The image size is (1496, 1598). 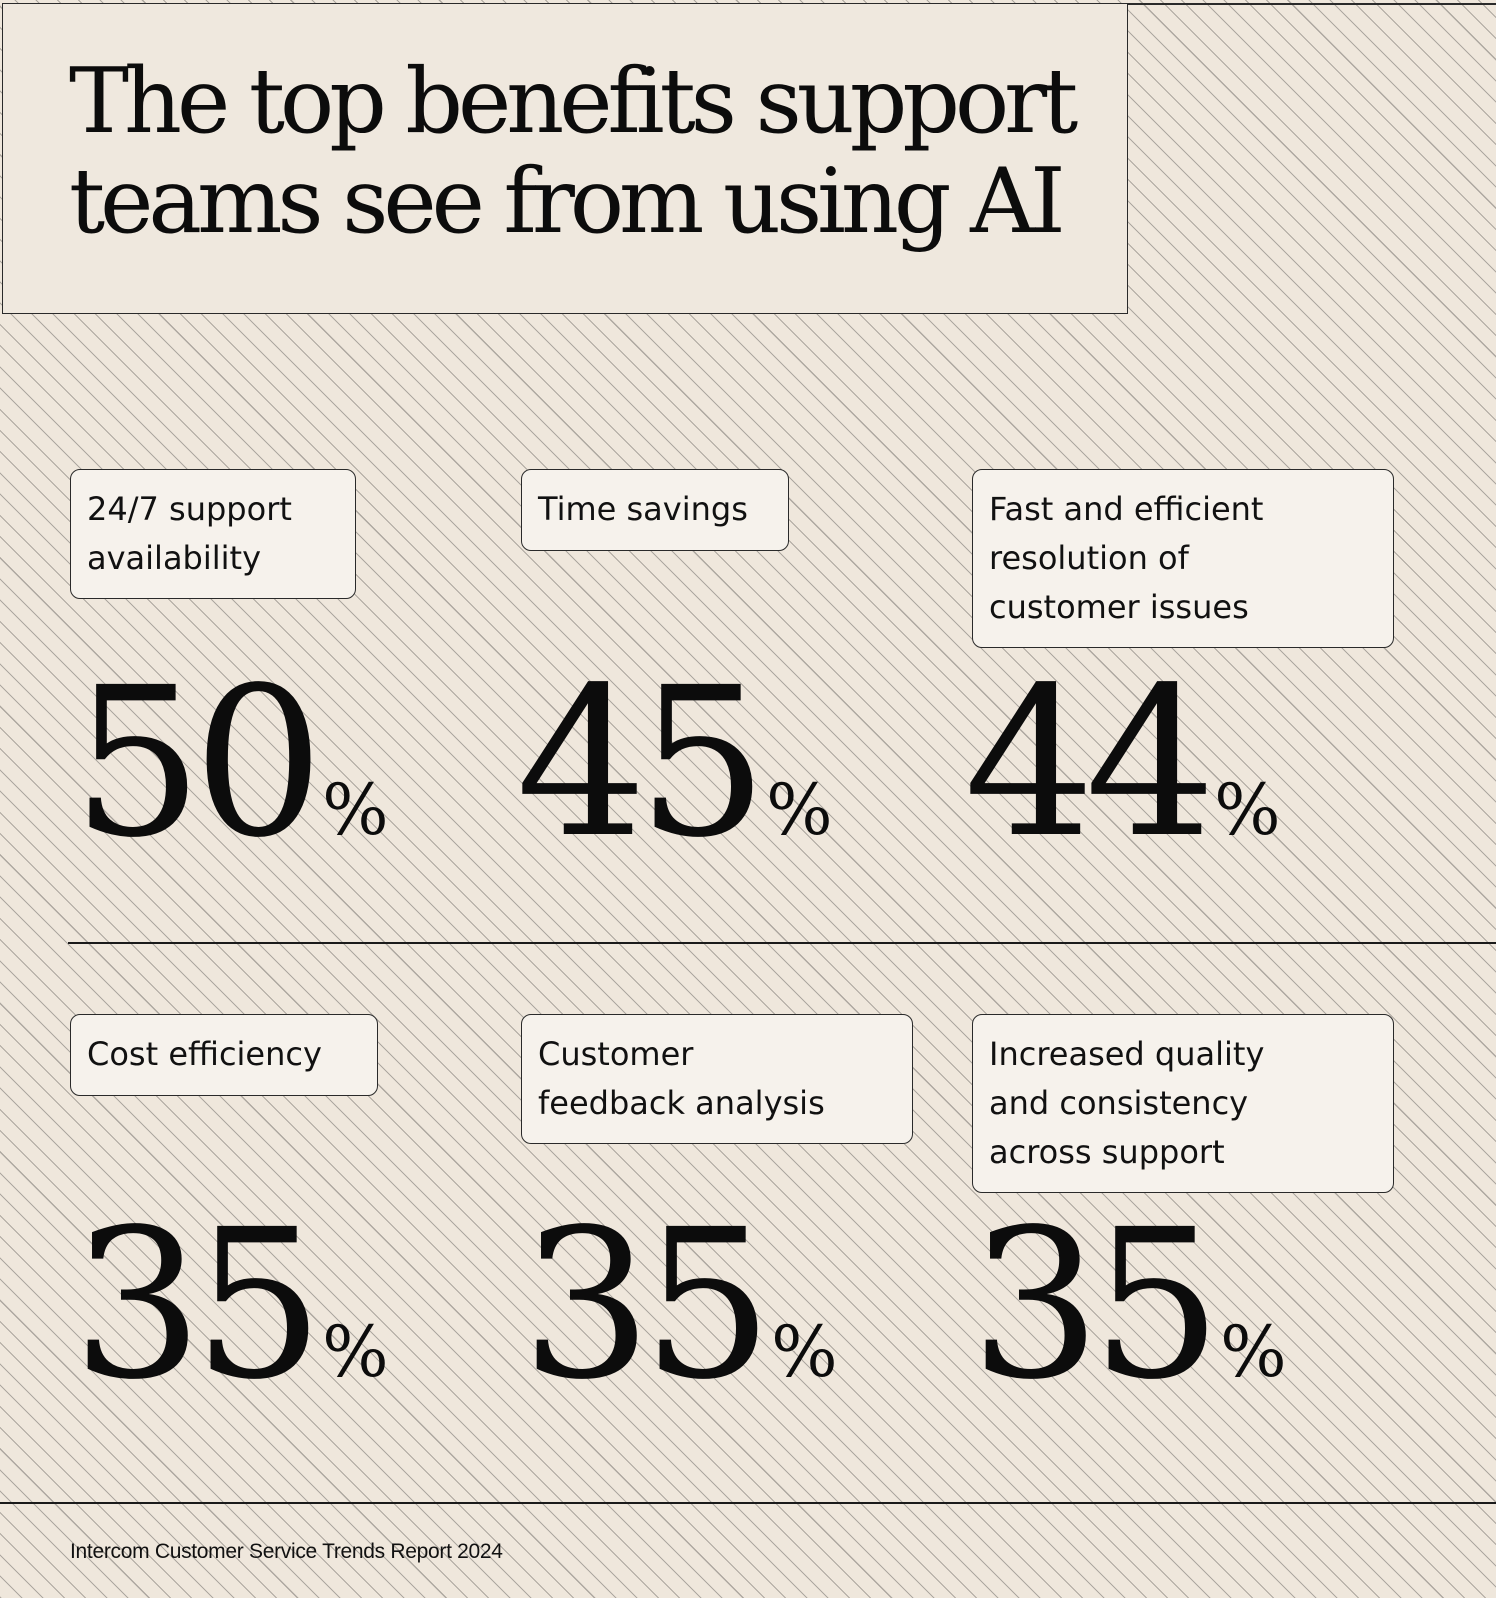 I want to click on stat-label-line: across support, so click(x=1107, y=1152).